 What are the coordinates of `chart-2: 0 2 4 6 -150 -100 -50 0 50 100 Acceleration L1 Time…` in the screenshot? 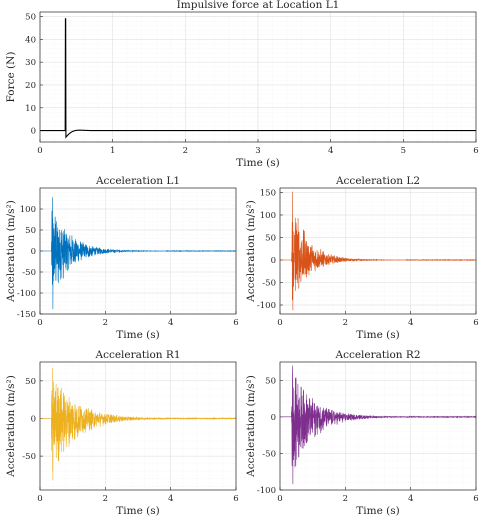 It's located at (122, 258).